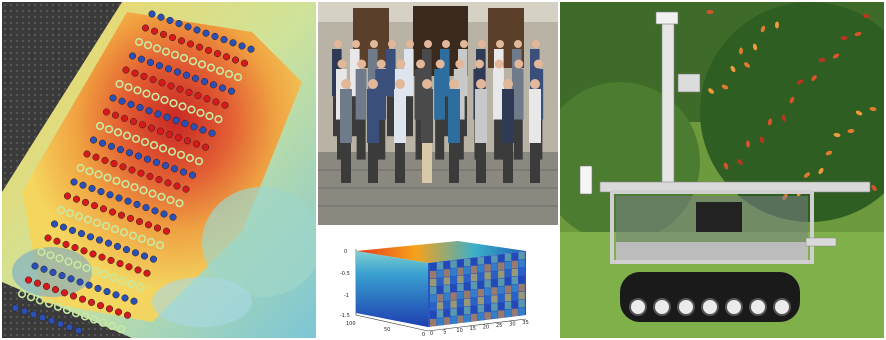 The width and height of the screenshot is (886, 340). Describe the element at coordinates (438, 282) in the screenshot. I see `volumetric-plot: 0 -0.5 -1 -1.5 100 50 0 0 5 10 15 20 25 30 35` at that location.